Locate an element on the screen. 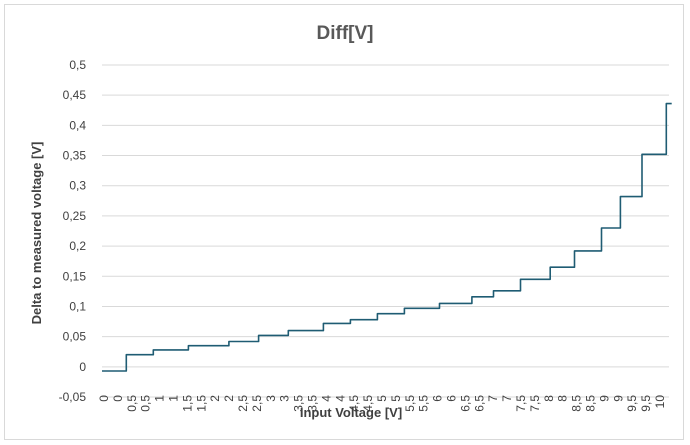 Image resolution: width=690 pixels, height=445 pixels. y-tick-label: 0,25 is located at coordinates (75, 216).